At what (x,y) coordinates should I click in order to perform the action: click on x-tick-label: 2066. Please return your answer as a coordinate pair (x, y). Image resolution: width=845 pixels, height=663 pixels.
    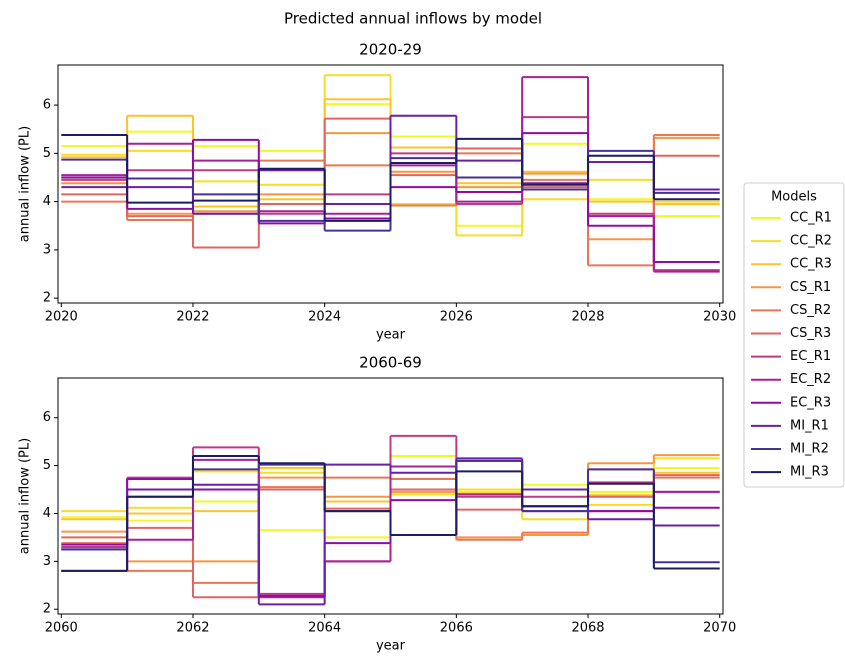
    Looking at the image, I should click on (456, 628).